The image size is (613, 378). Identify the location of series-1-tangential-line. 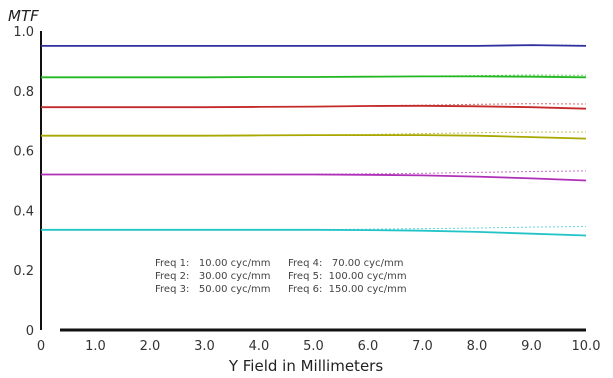
(314, 45).